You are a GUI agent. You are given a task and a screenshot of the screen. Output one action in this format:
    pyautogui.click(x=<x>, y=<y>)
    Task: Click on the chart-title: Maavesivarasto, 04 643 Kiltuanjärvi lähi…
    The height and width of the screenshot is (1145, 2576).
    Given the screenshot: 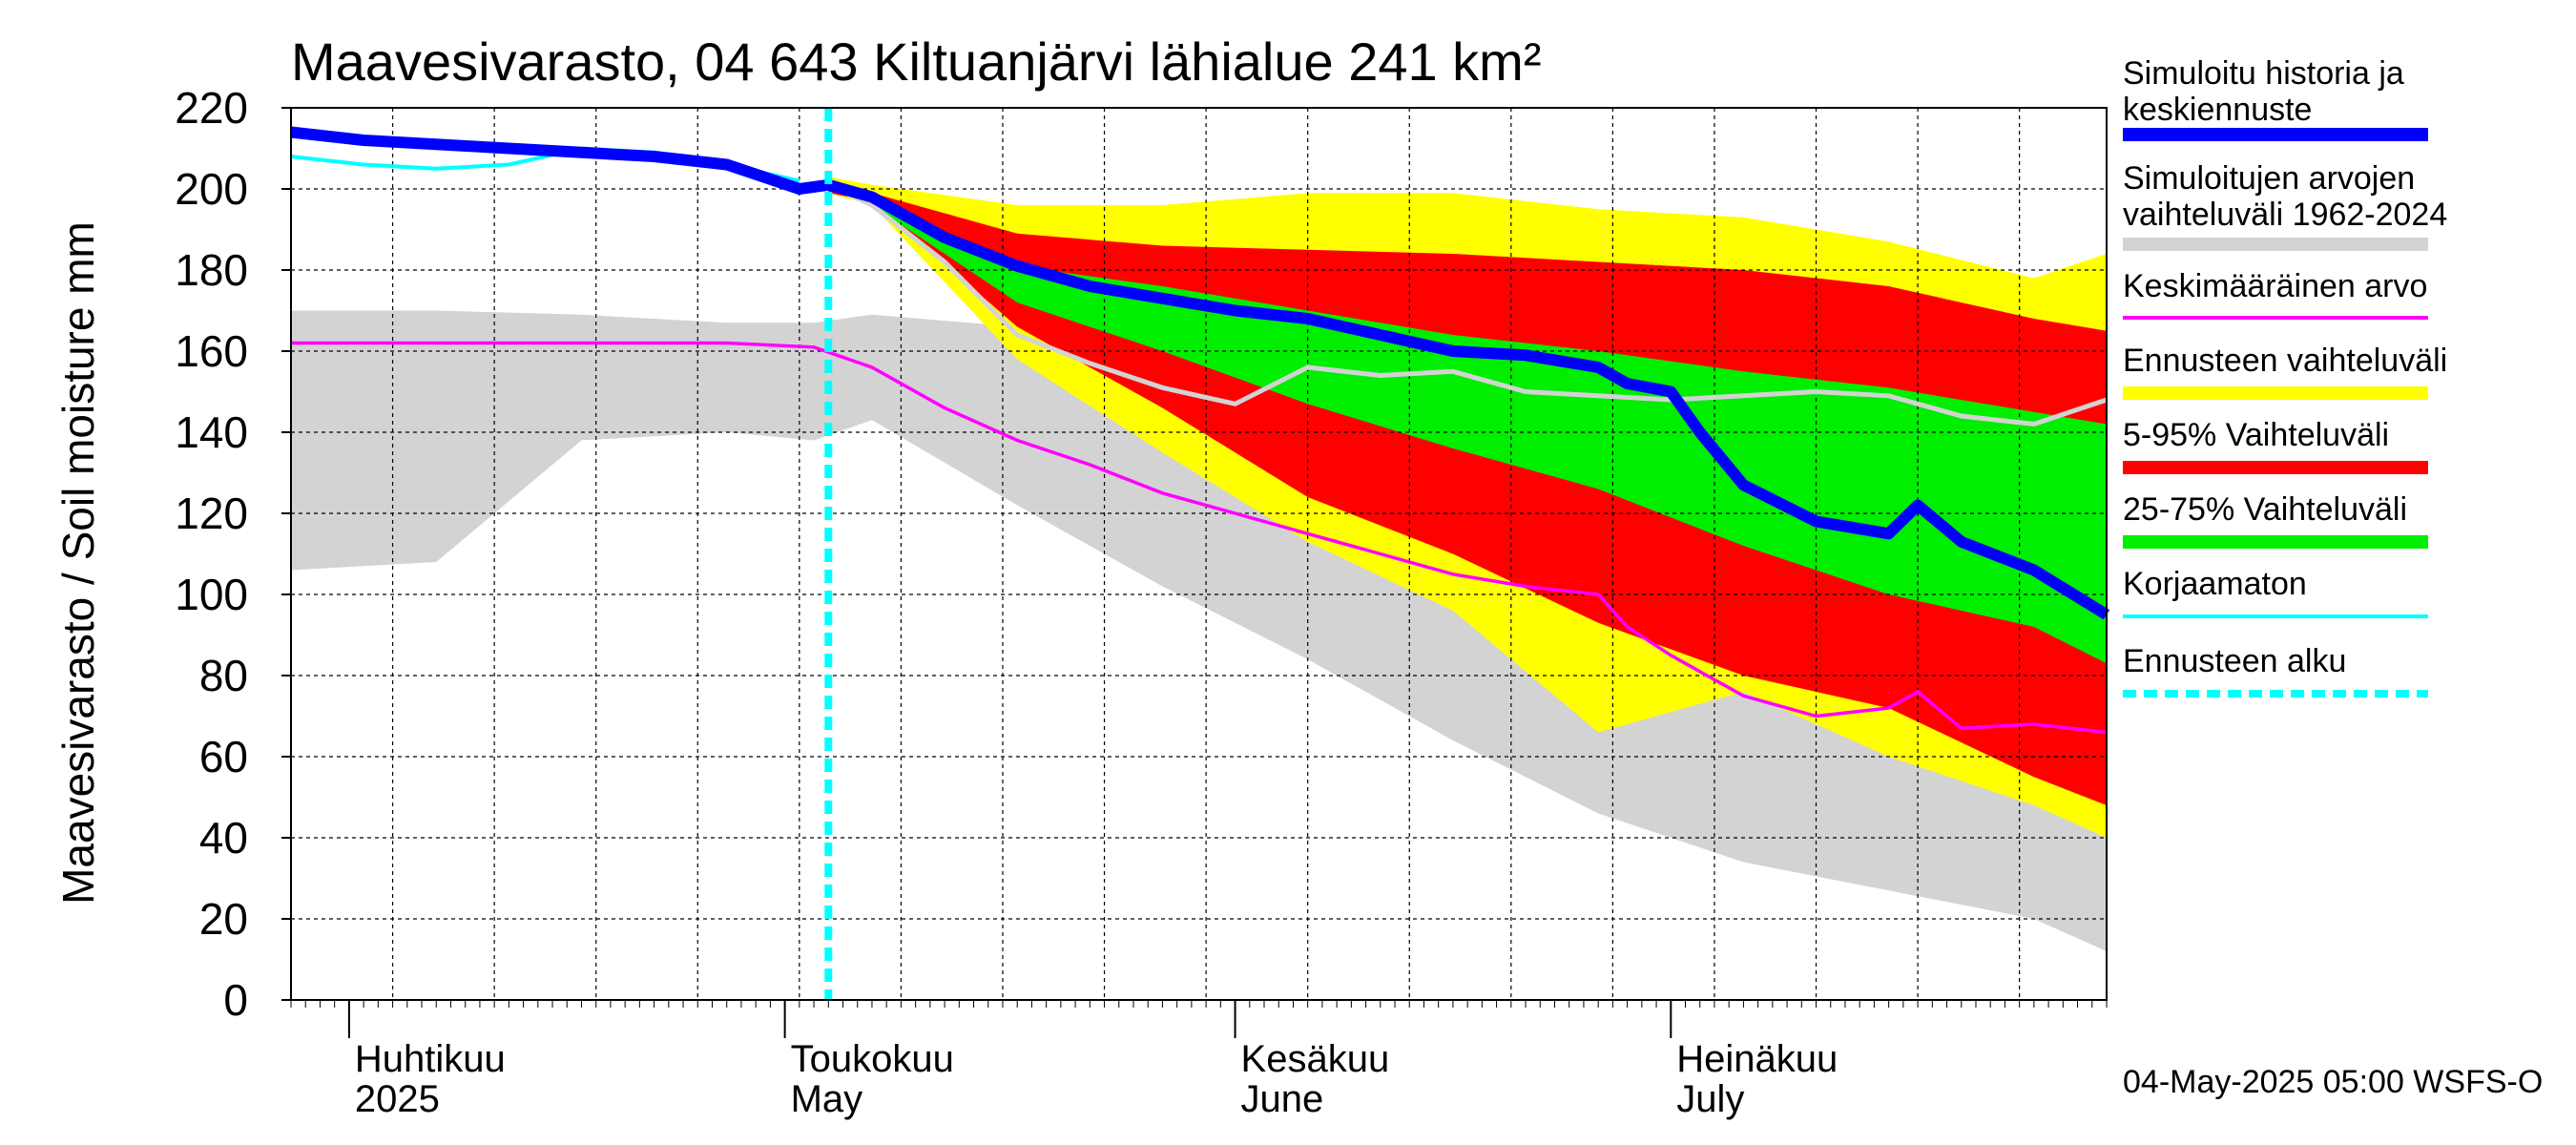 What is the action you would take?
    pyautogui.click(x=916, y=62)
    